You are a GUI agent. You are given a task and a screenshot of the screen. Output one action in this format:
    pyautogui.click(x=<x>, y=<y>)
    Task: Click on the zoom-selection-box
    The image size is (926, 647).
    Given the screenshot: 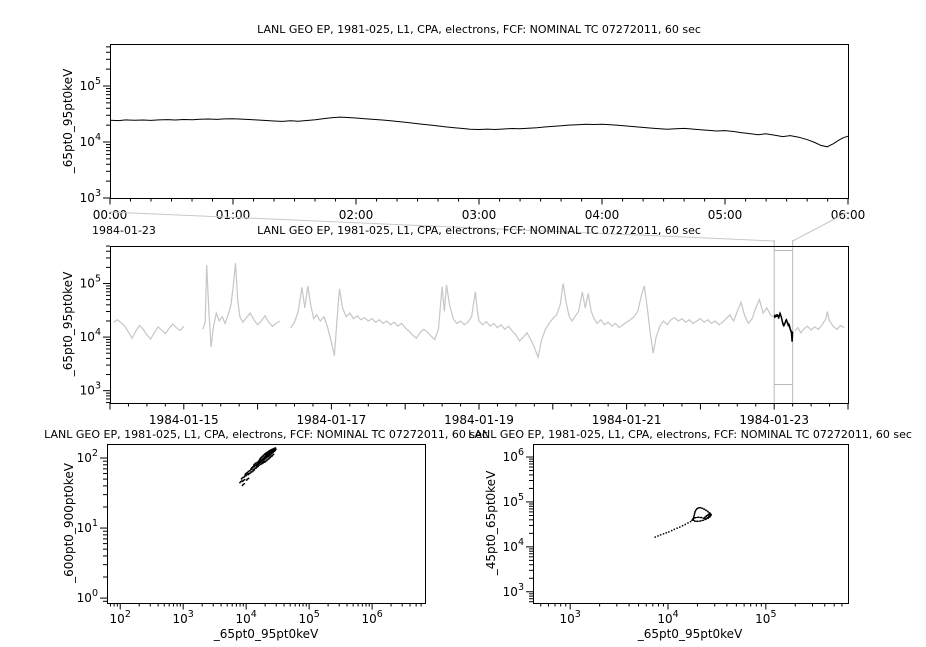 What is the action you would take?
    pyautogui.click(x=783, y=321)
    